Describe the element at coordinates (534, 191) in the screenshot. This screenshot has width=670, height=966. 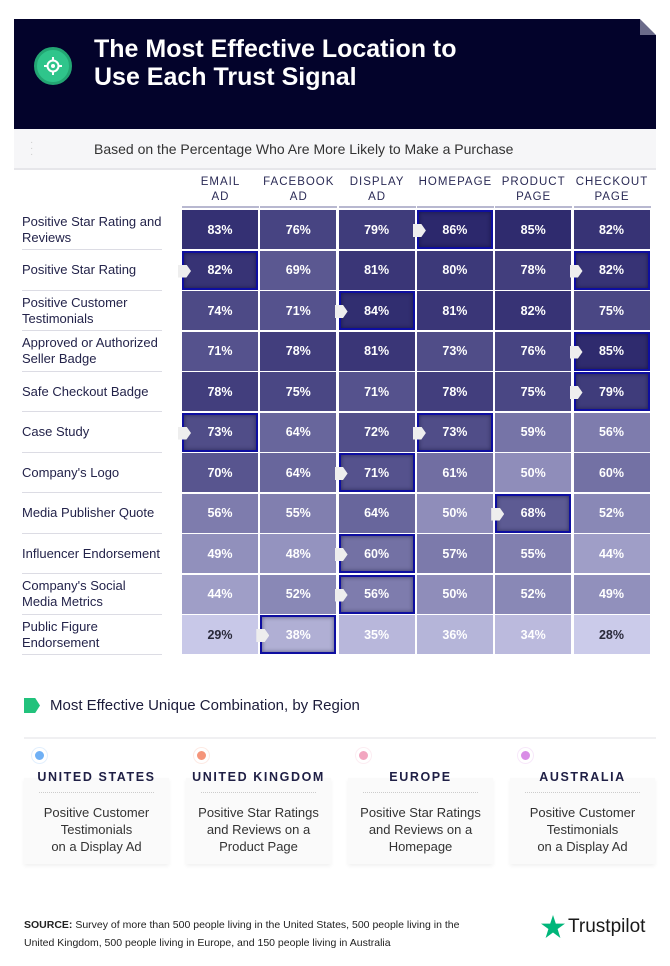
I see `column-header: PRODUCT PAGE` at that location.